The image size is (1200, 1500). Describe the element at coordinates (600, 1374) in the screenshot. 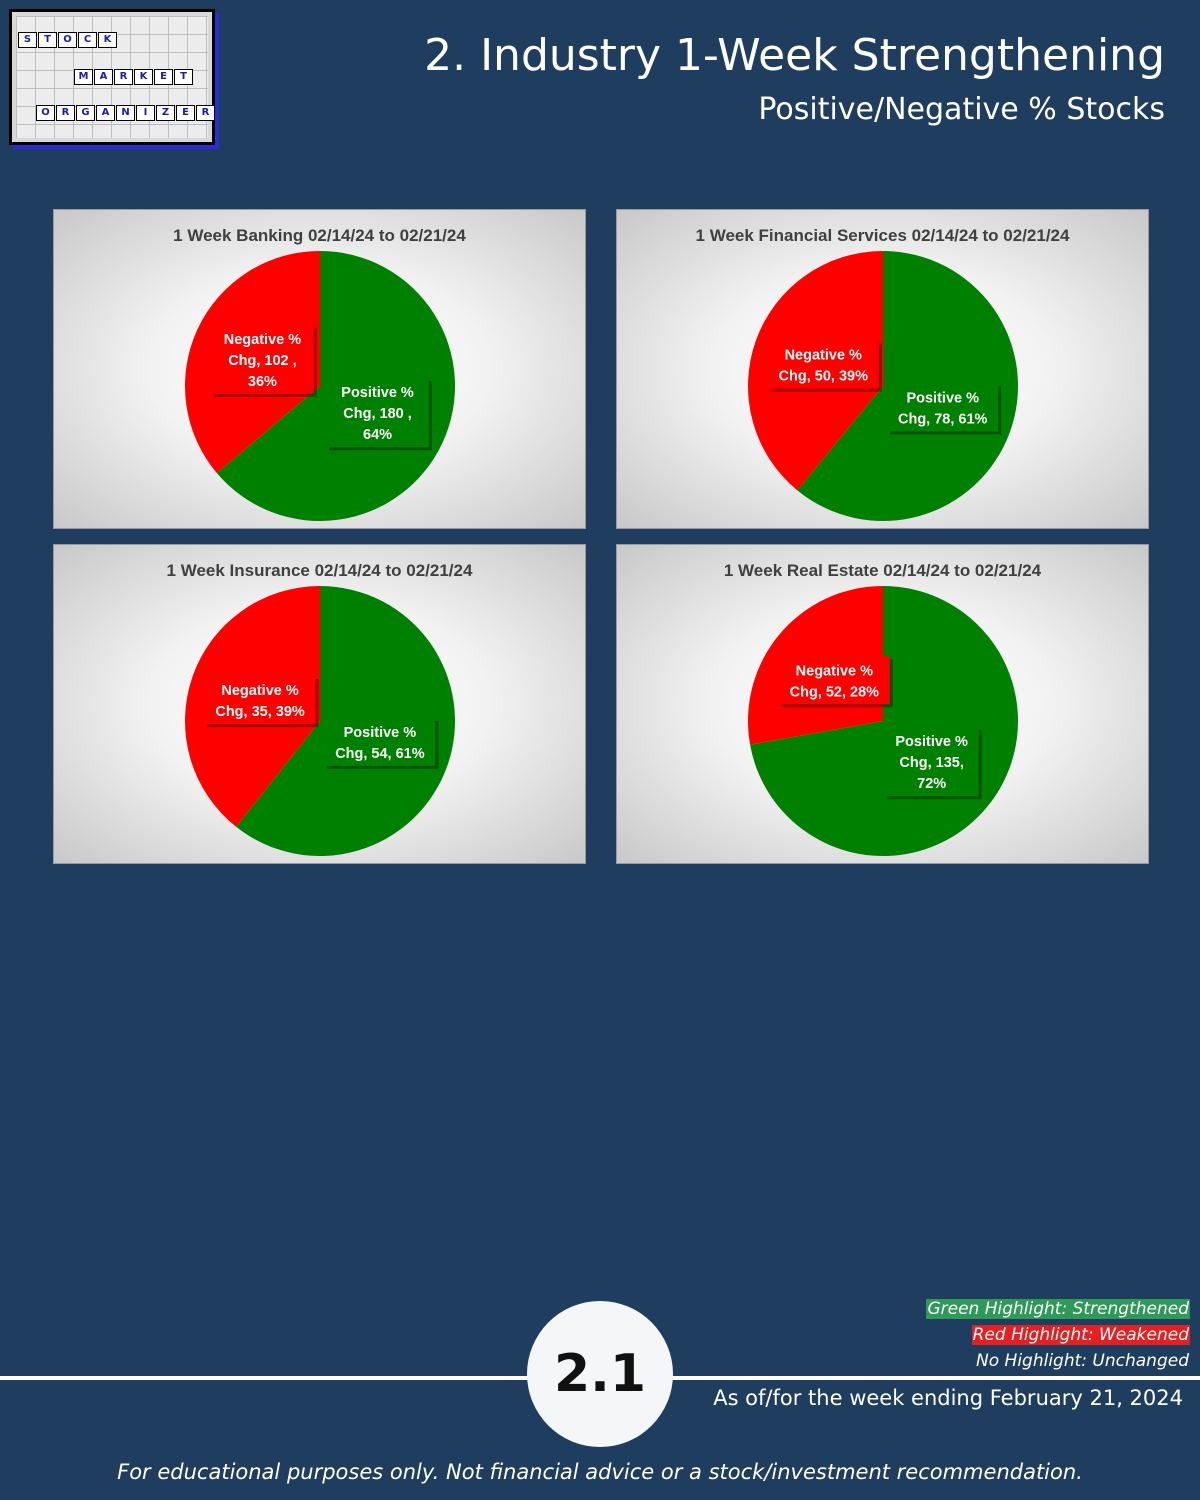

I see `page-number-badge: 2.1` at that location.